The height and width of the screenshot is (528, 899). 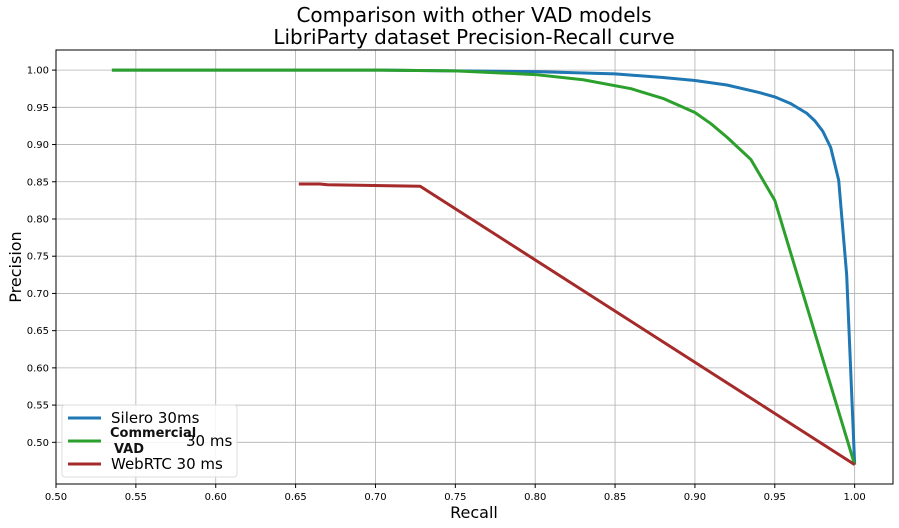 What do you see at coordinates (375, 497) in the screenshot?
I see `x-tick-label: 0.70` at bounding box center [375, 497].